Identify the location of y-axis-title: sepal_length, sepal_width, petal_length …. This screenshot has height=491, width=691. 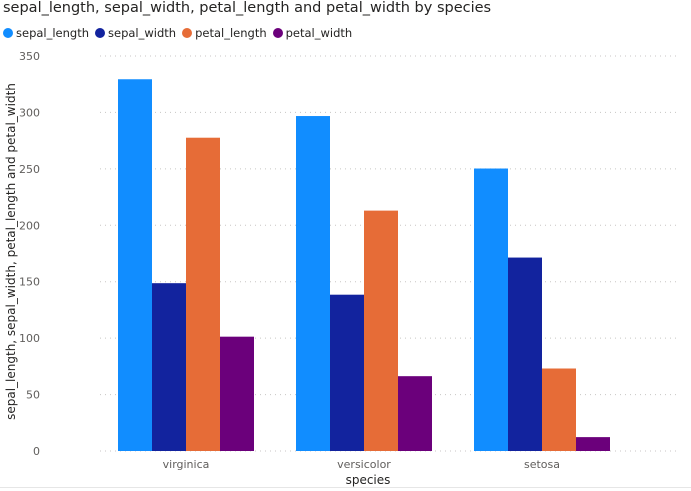
(11, 251).